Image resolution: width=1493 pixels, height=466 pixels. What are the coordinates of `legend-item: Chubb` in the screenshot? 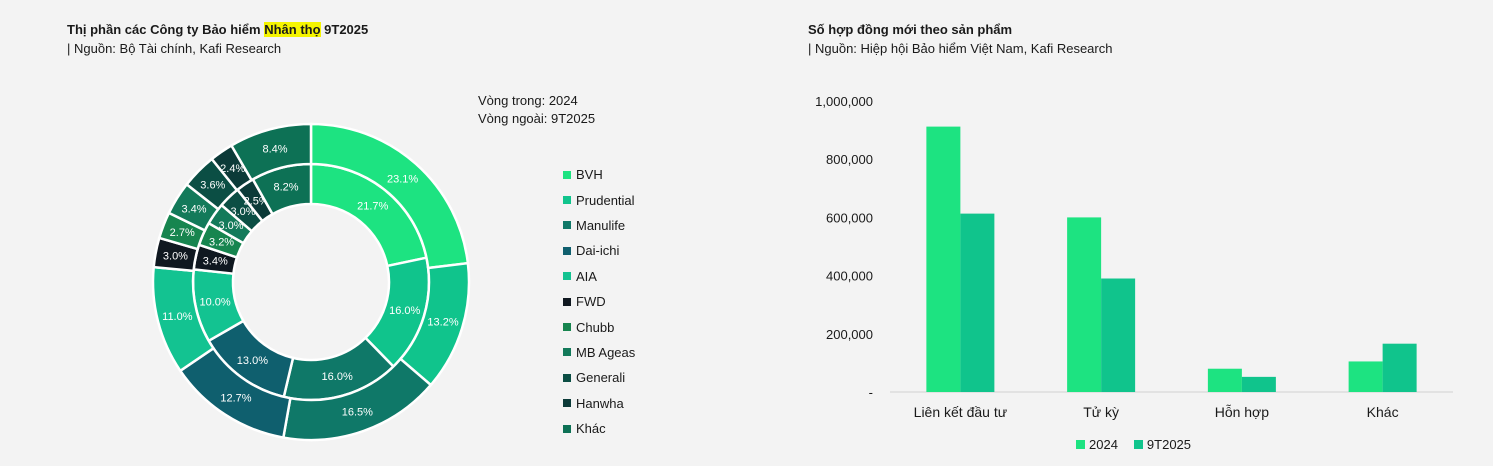 It's located at (599, 326).